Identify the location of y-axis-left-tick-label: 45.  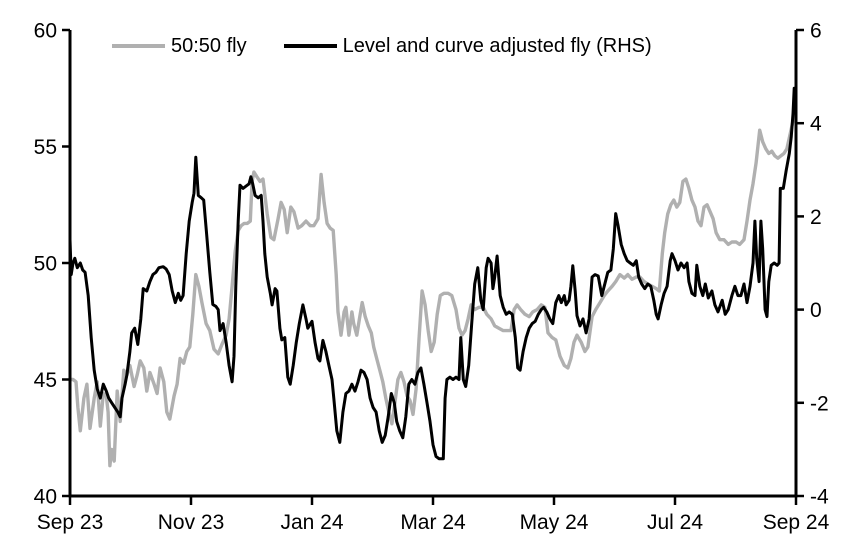
(45, 380).